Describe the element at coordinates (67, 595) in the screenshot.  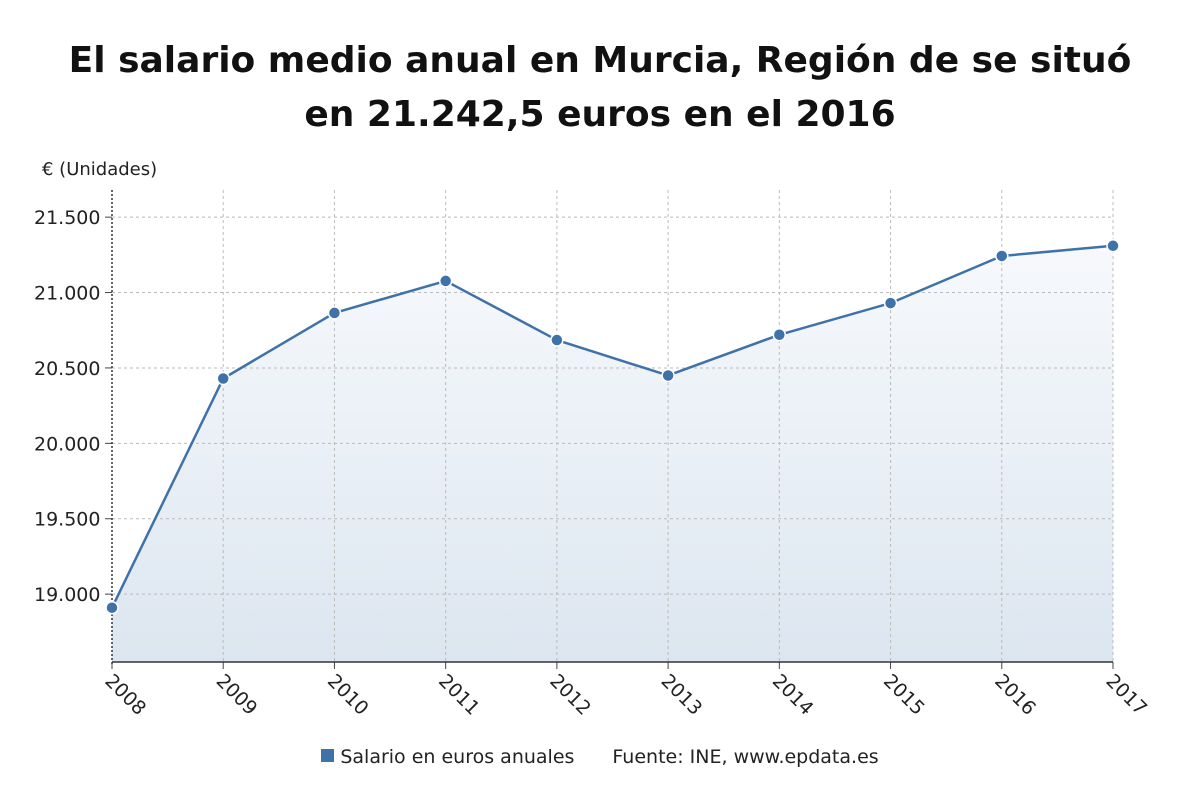
I see `y-tick-label: 19.000` at that location.